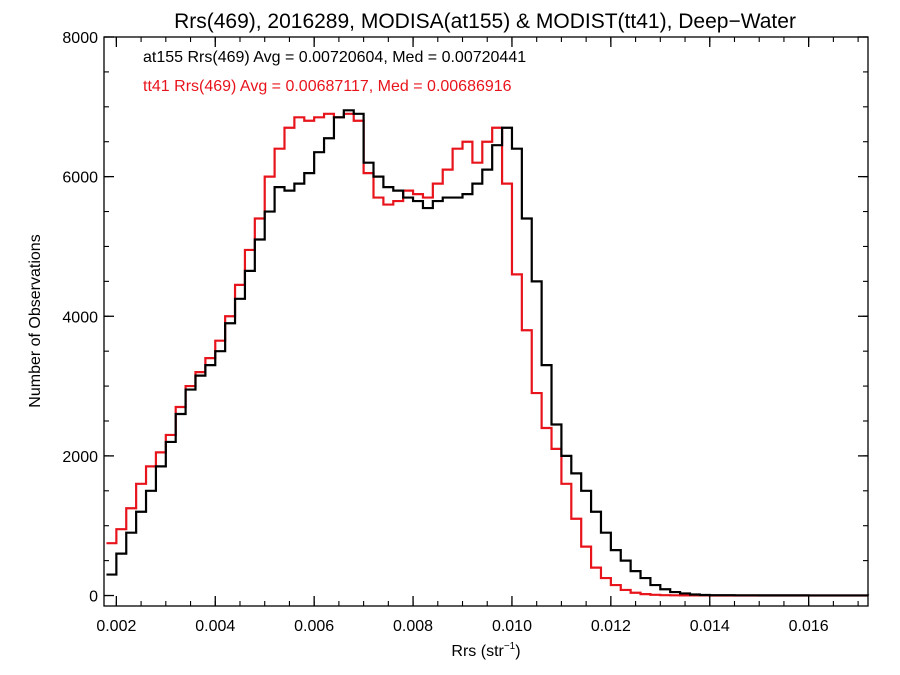  What do you see at coordinates (80, 38) in the screenshot?
I see `y-tick-label: 8000` at bounding box center [80, 38].